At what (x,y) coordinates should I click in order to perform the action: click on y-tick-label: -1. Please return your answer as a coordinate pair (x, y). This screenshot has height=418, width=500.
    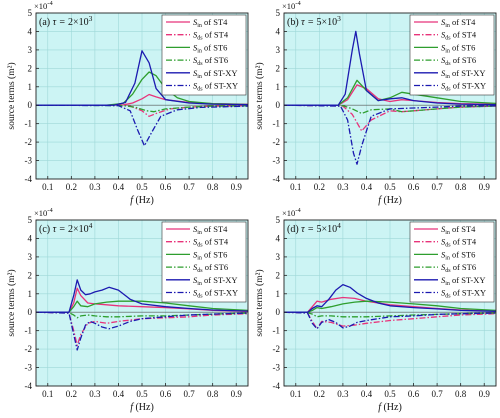
    Looking at the image, I should click on (277, 124).